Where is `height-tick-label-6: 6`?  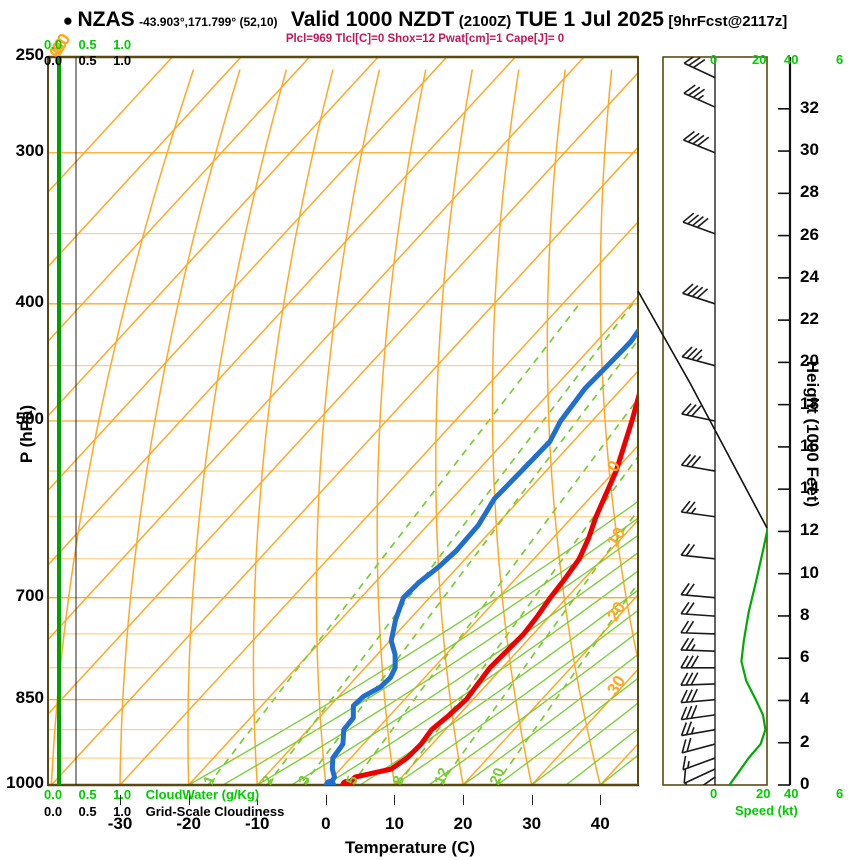
height-tick-label-6: 6 is located at coordinates (805, 657).